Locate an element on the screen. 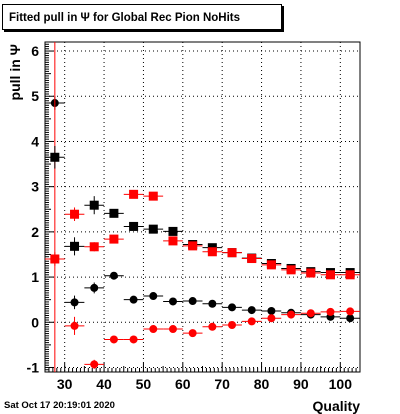 Image resolution: width=400 pixels, height=414 pixels. y-tick-label: 4 is located at coordinates (35, 141).